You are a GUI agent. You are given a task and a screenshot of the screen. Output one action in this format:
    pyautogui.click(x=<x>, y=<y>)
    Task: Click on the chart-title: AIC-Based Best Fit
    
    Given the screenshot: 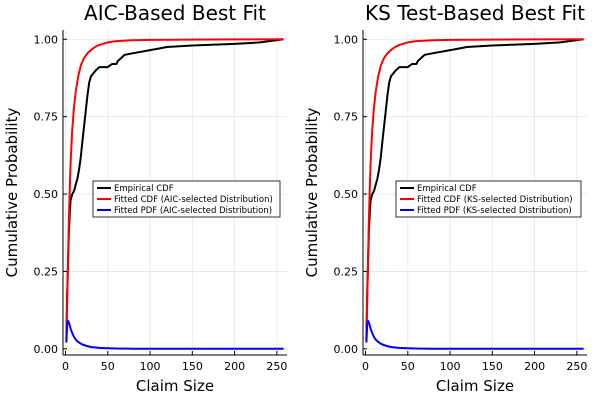 What is the action you would take?
    pyautogui.click(x=175, y=13)
    